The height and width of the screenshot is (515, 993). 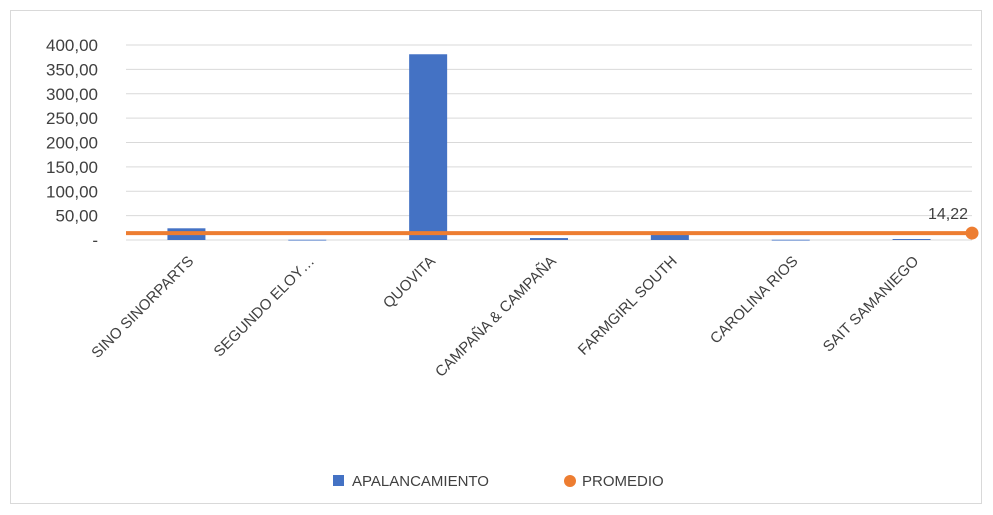 What do you see at coordinates (72, 191) in the screenshot?
I see `y-tick-label: 100,00` at bounding box center [72, 191].